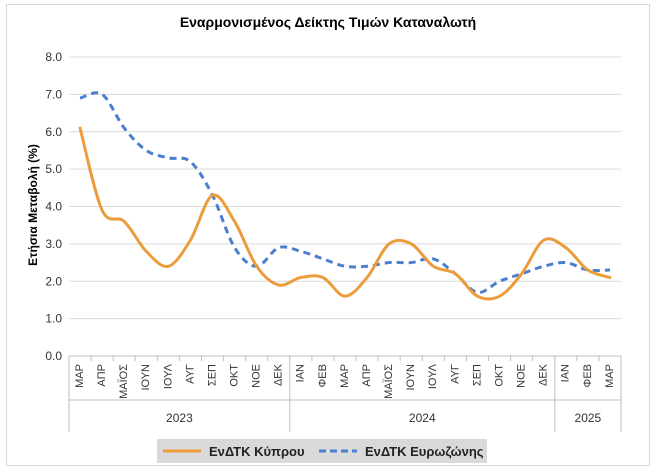 The width and height of the screenshot is (657, 472). Describe the element at coordinates (422, 418) in the screenshot. I see `year-label: 2024` at that location.